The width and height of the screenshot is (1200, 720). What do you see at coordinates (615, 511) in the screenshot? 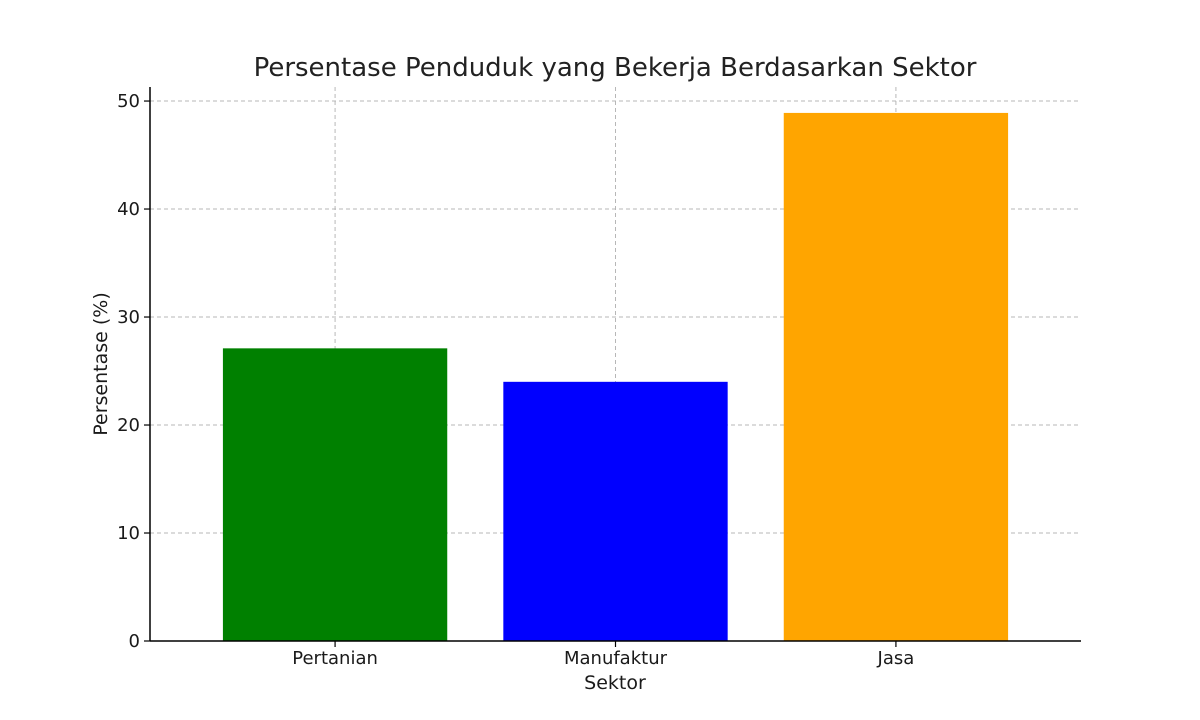
I see `bar-manufaktur` at bounding box center [615, 511].